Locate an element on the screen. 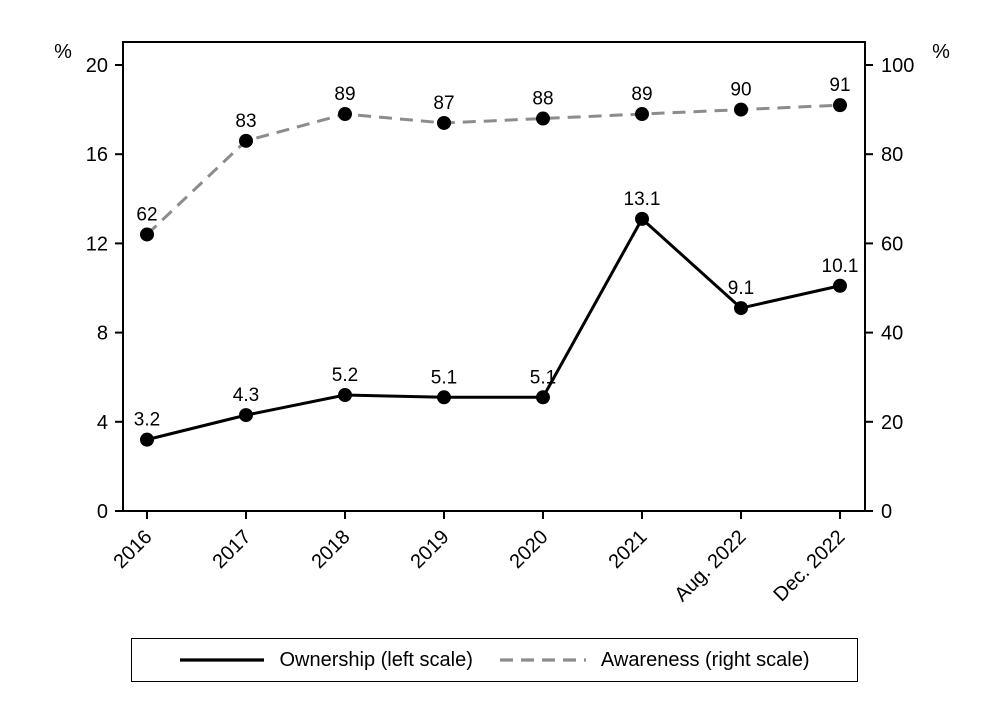 The width and height of the screenshot is (1006, 721). y-axis-right-tick-label: 60 is located at coordinates (892, 244).